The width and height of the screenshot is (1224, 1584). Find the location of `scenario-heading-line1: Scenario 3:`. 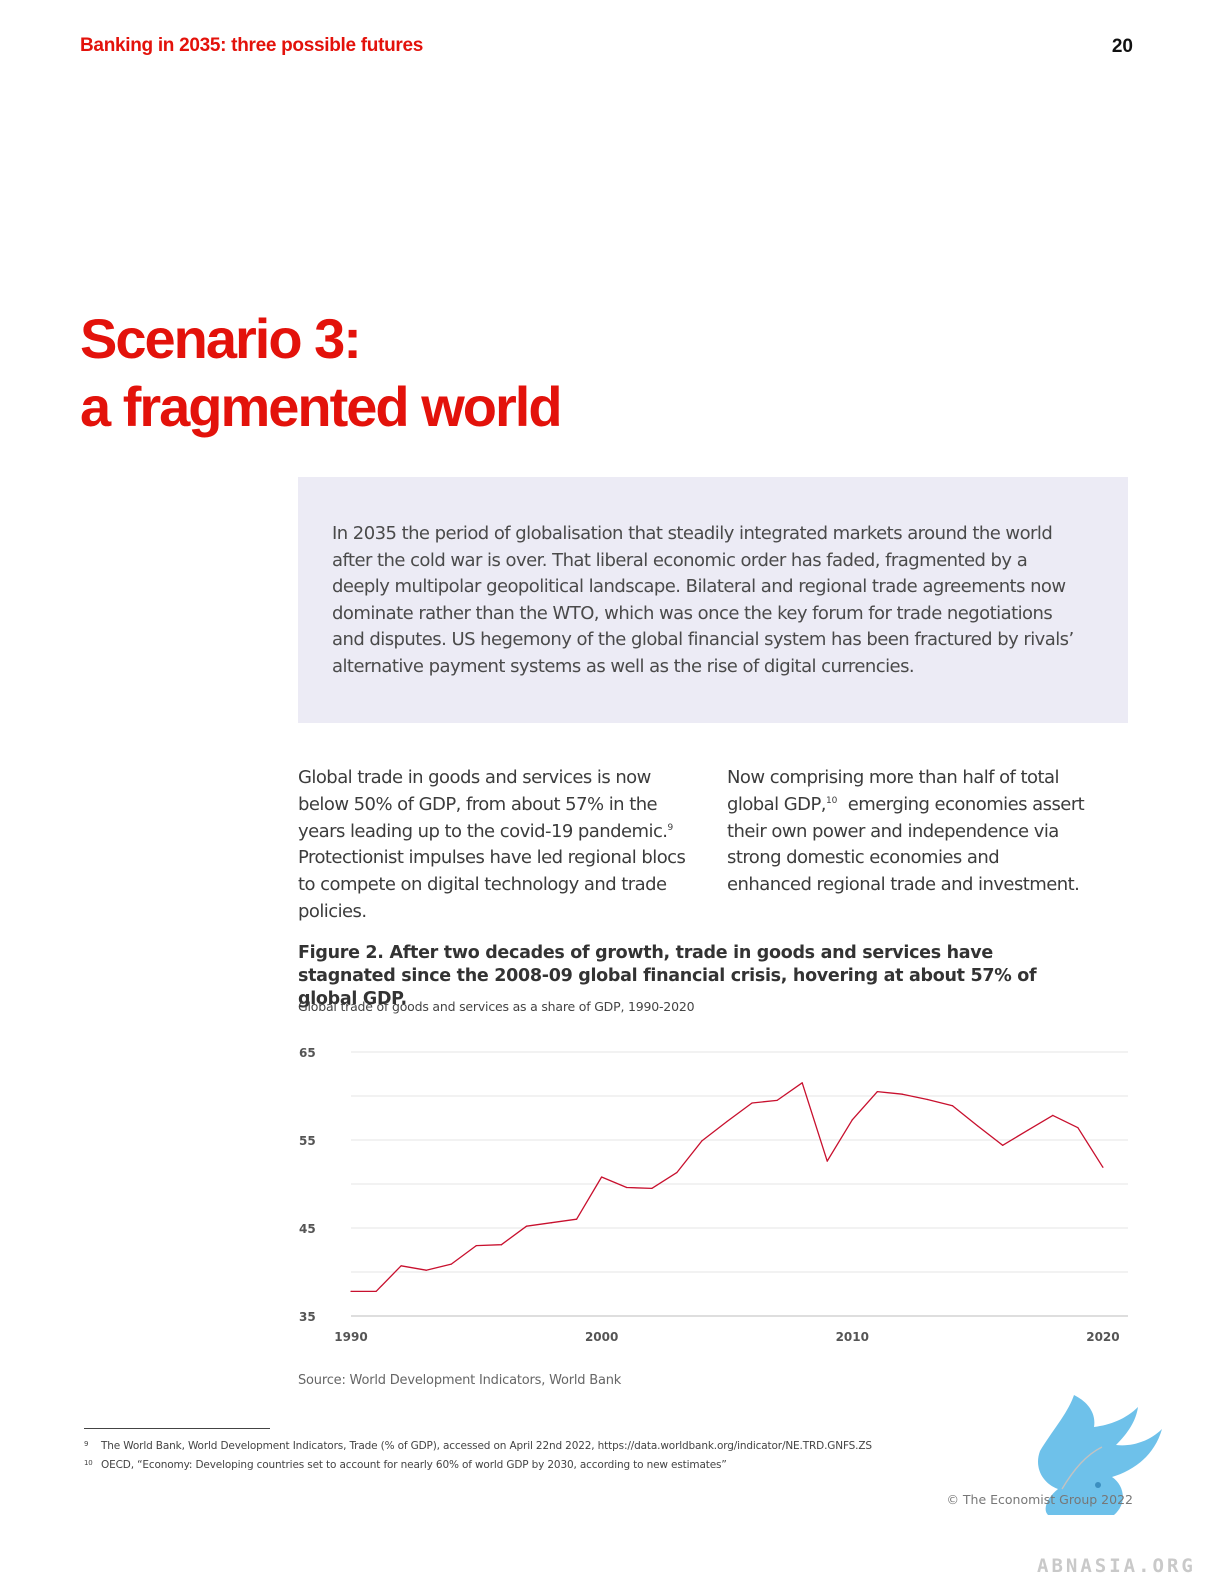

scenario-heading-line1: Scenario 3: is located at coordinates (221, 338).